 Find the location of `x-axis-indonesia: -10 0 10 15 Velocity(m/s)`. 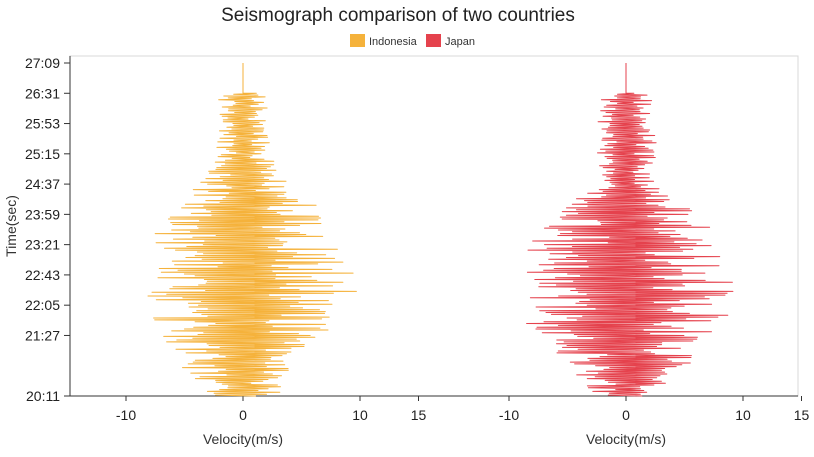

x-axis-indonesia: -10 0 10 15 Velocity(m/s) is located at coordinates (261, 421).